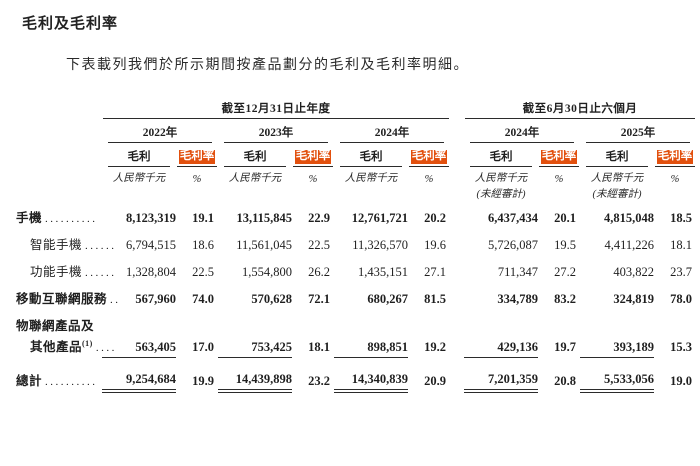 The image size is (700, 466). What do you see at coordinates (203, 245) in the screenshot?
I see `pct-cell: 18.6` at bounding box center [203, 245].